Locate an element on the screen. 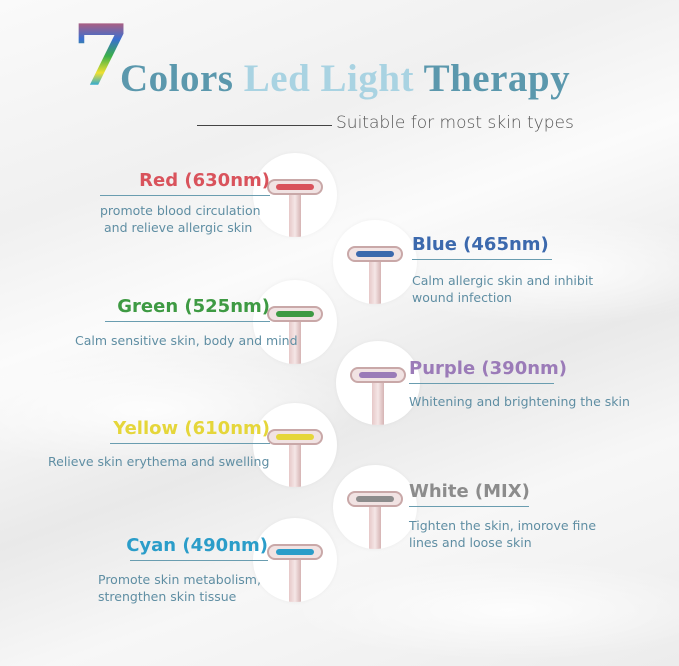  color-description: Calm sensitive skin, body and mind is located at coordinates (186, 340).